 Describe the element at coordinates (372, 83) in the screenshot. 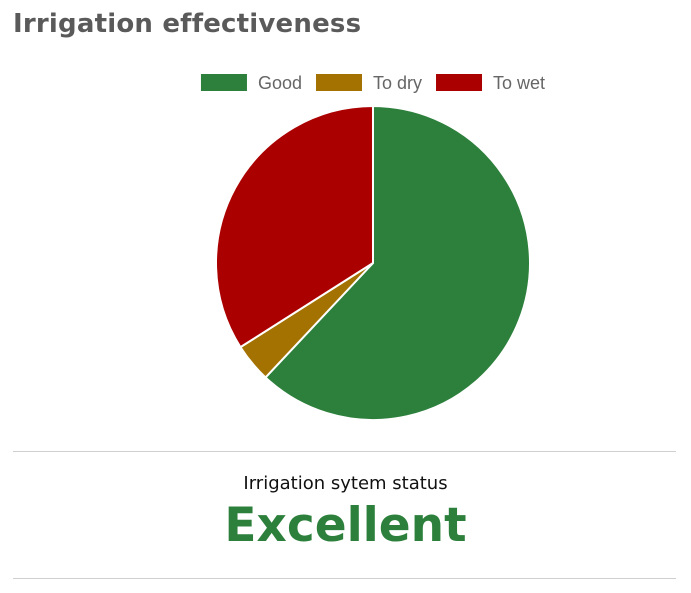

I see `chart-legend: Good To dry To wet` at that location.